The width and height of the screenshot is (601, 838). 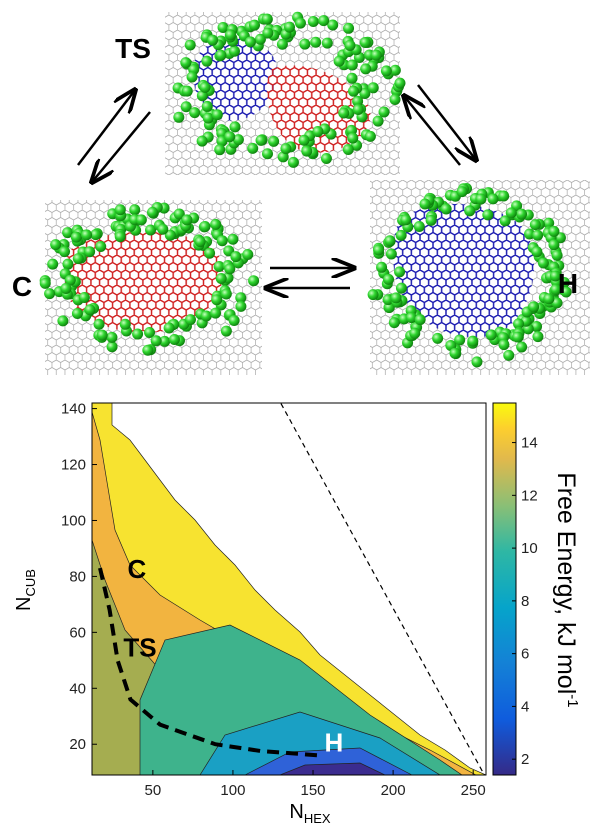 What do you see at coordinates (73, 409) in the screenshot?
I see `y-tick-label: 140` at bounding box center [73, 409].